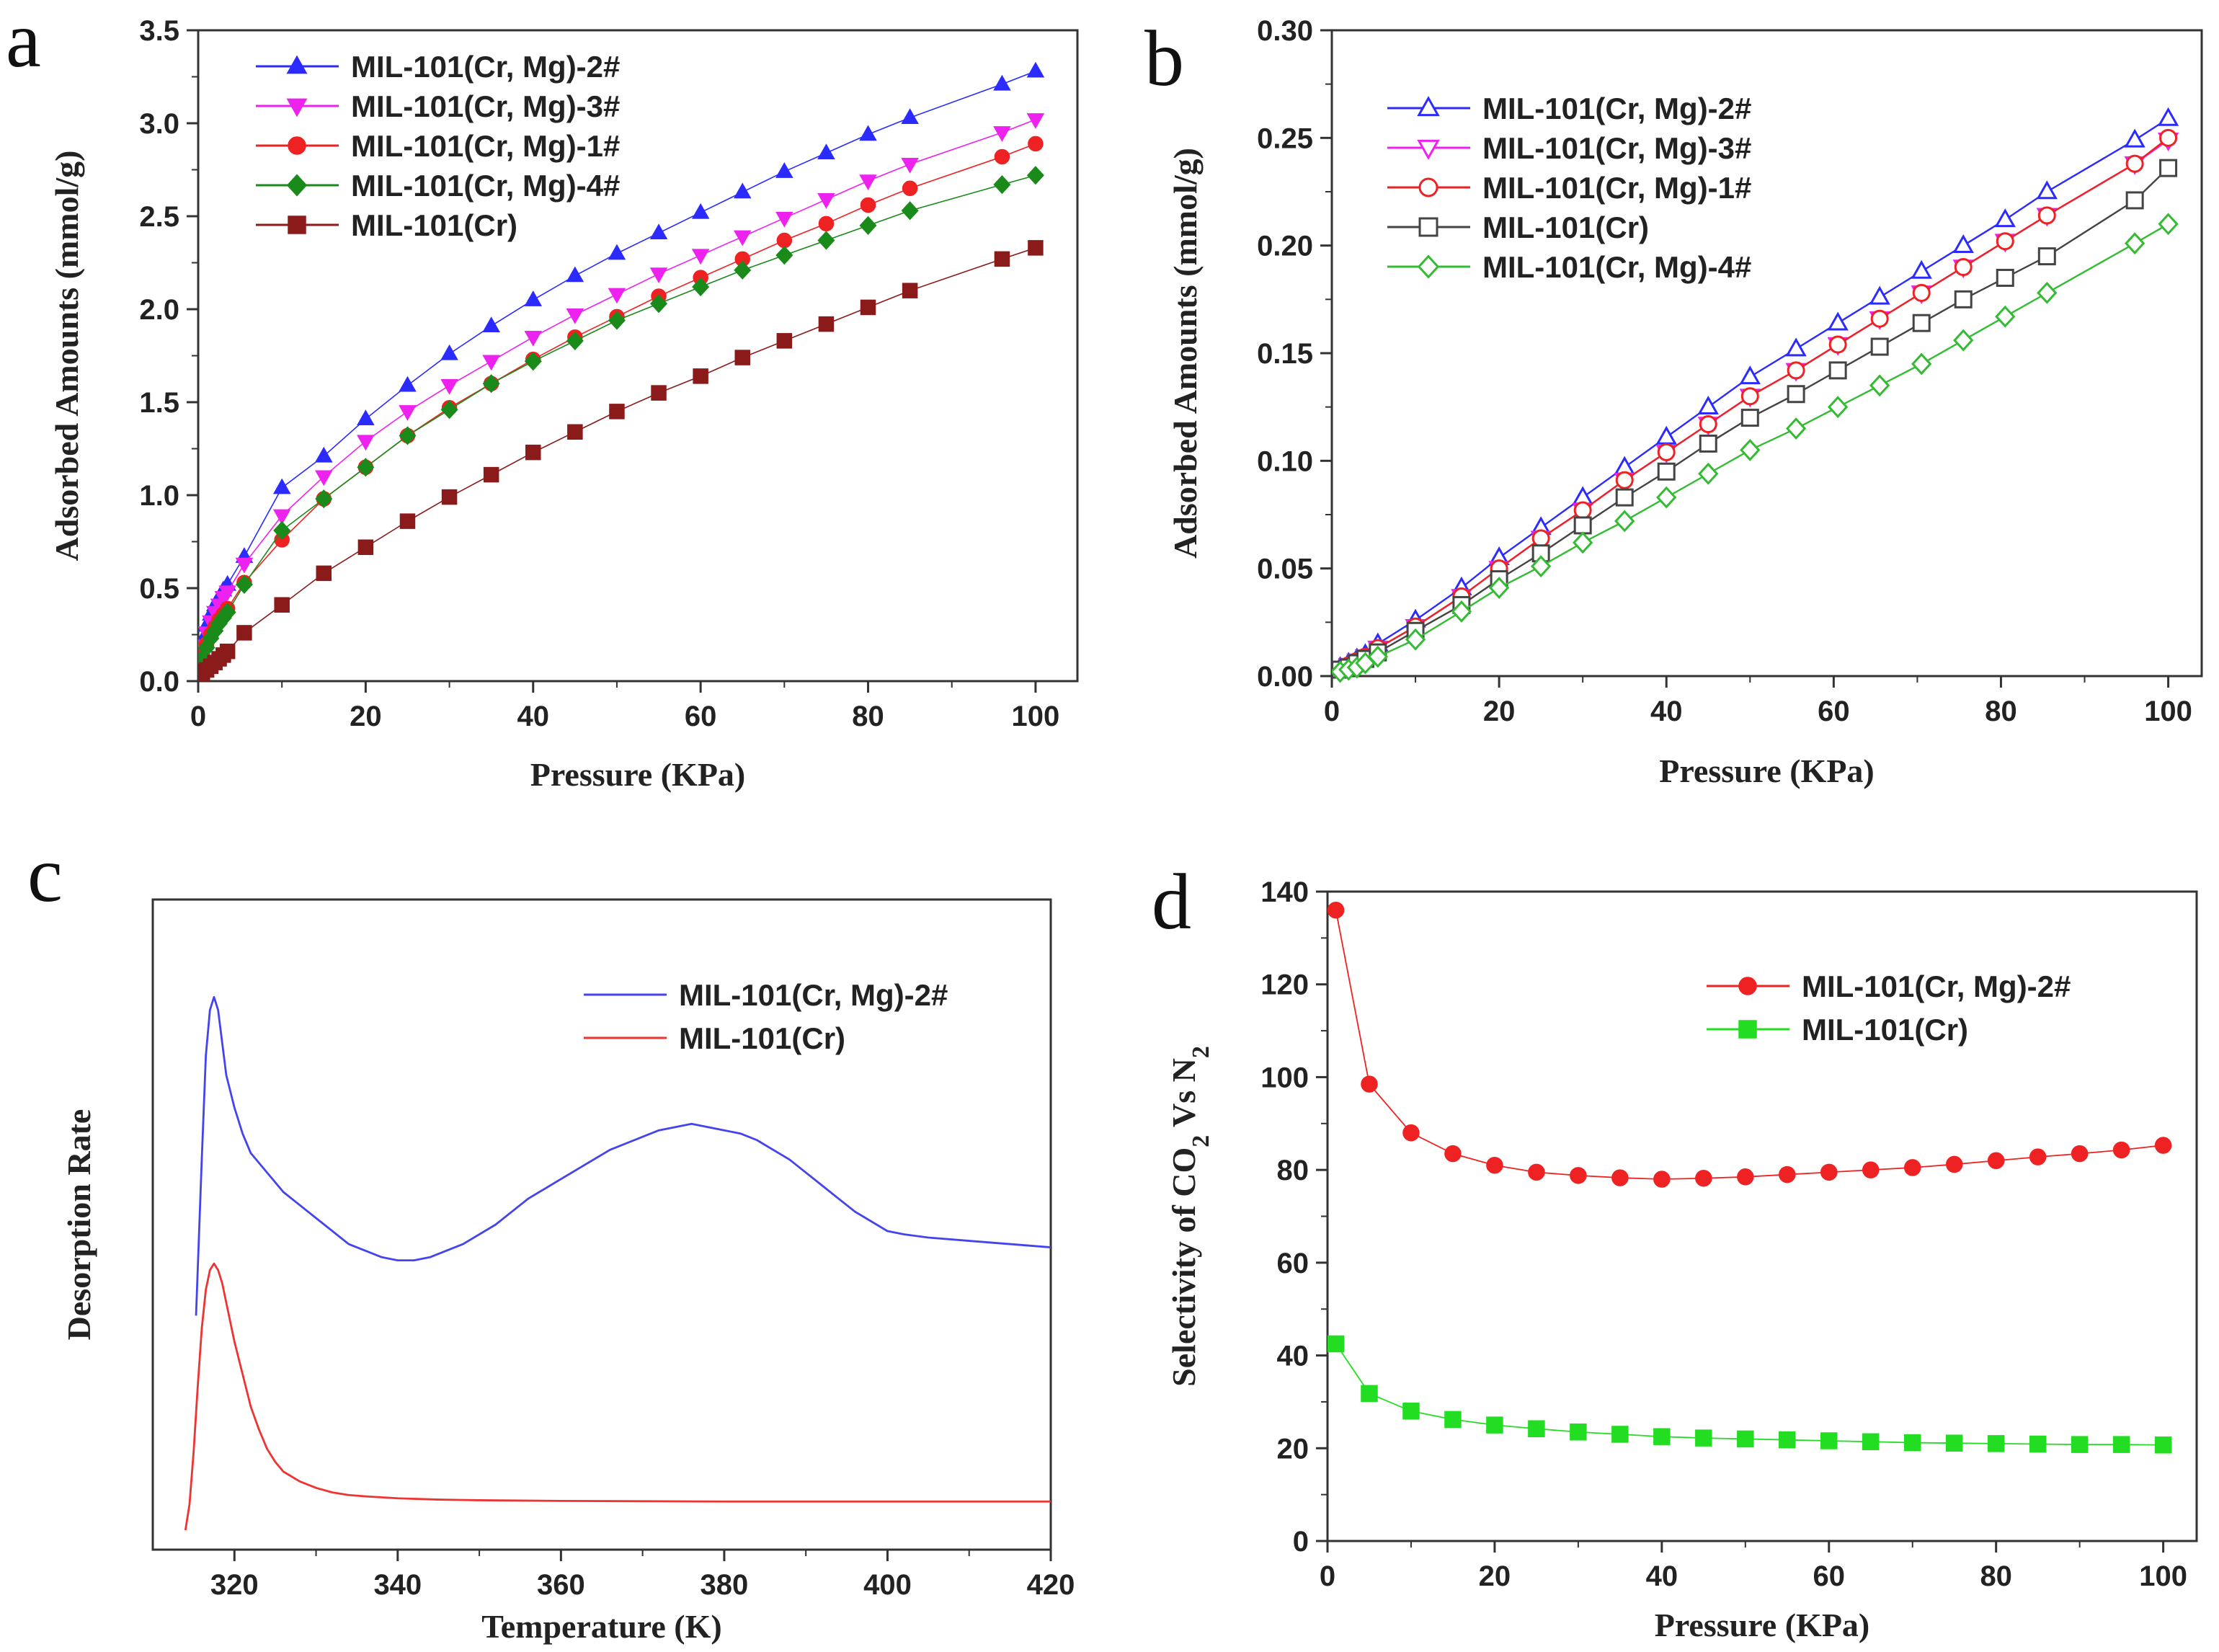 The image size is (2219, 1652). Describe the element at coordinates (2163, 1576) in the screenshot. I see `x-tick-label-d: 100` at that location.